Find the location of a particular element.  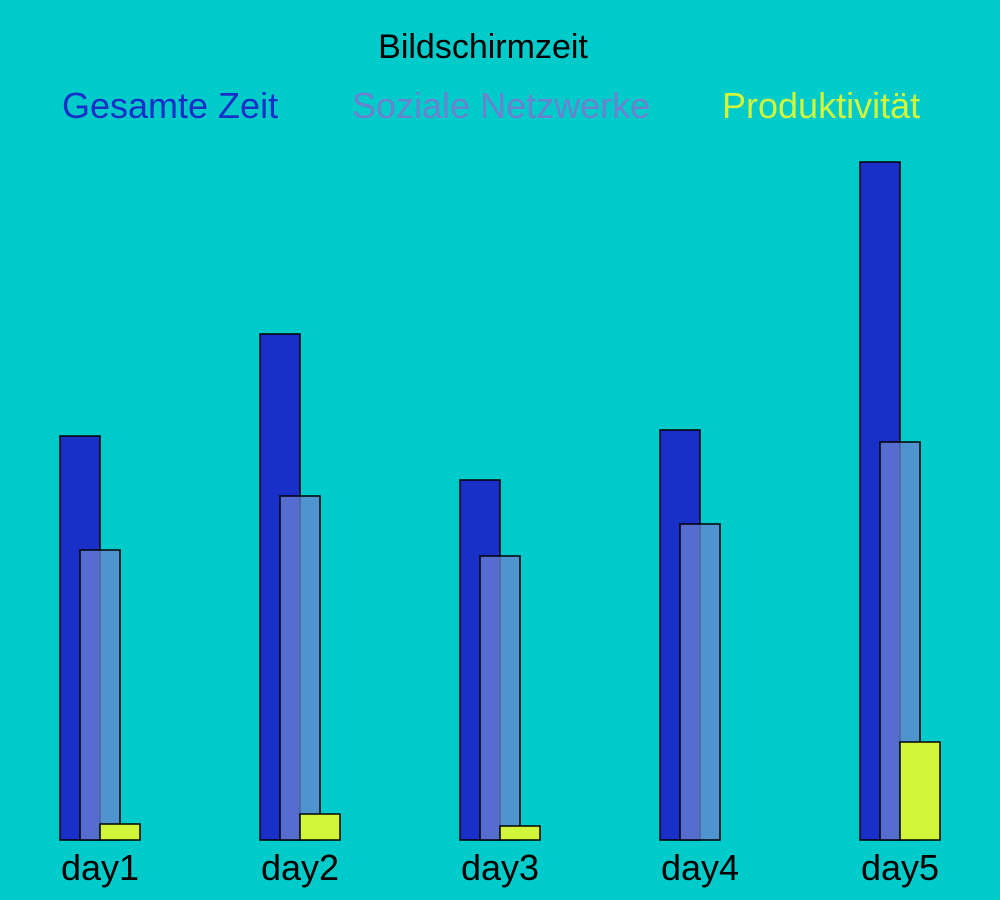

x-tick-label-day1: day1 is located at coordinates (100, 867).